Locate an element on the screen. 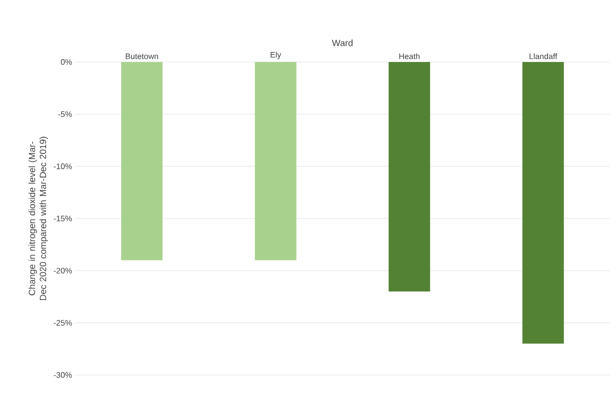  y-tick-label: -10% is located at coordinates (63, 167).